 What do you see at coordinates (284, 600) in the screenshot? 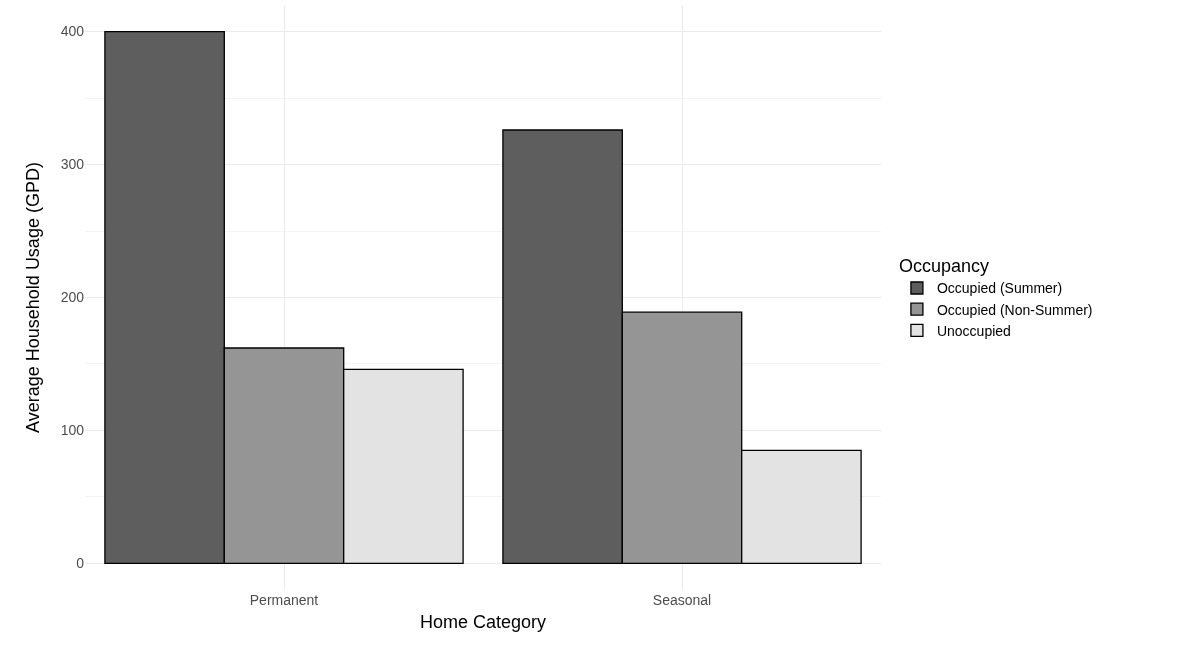
I see `x-tick-label: Permanent` at bounding box center [284, 600].